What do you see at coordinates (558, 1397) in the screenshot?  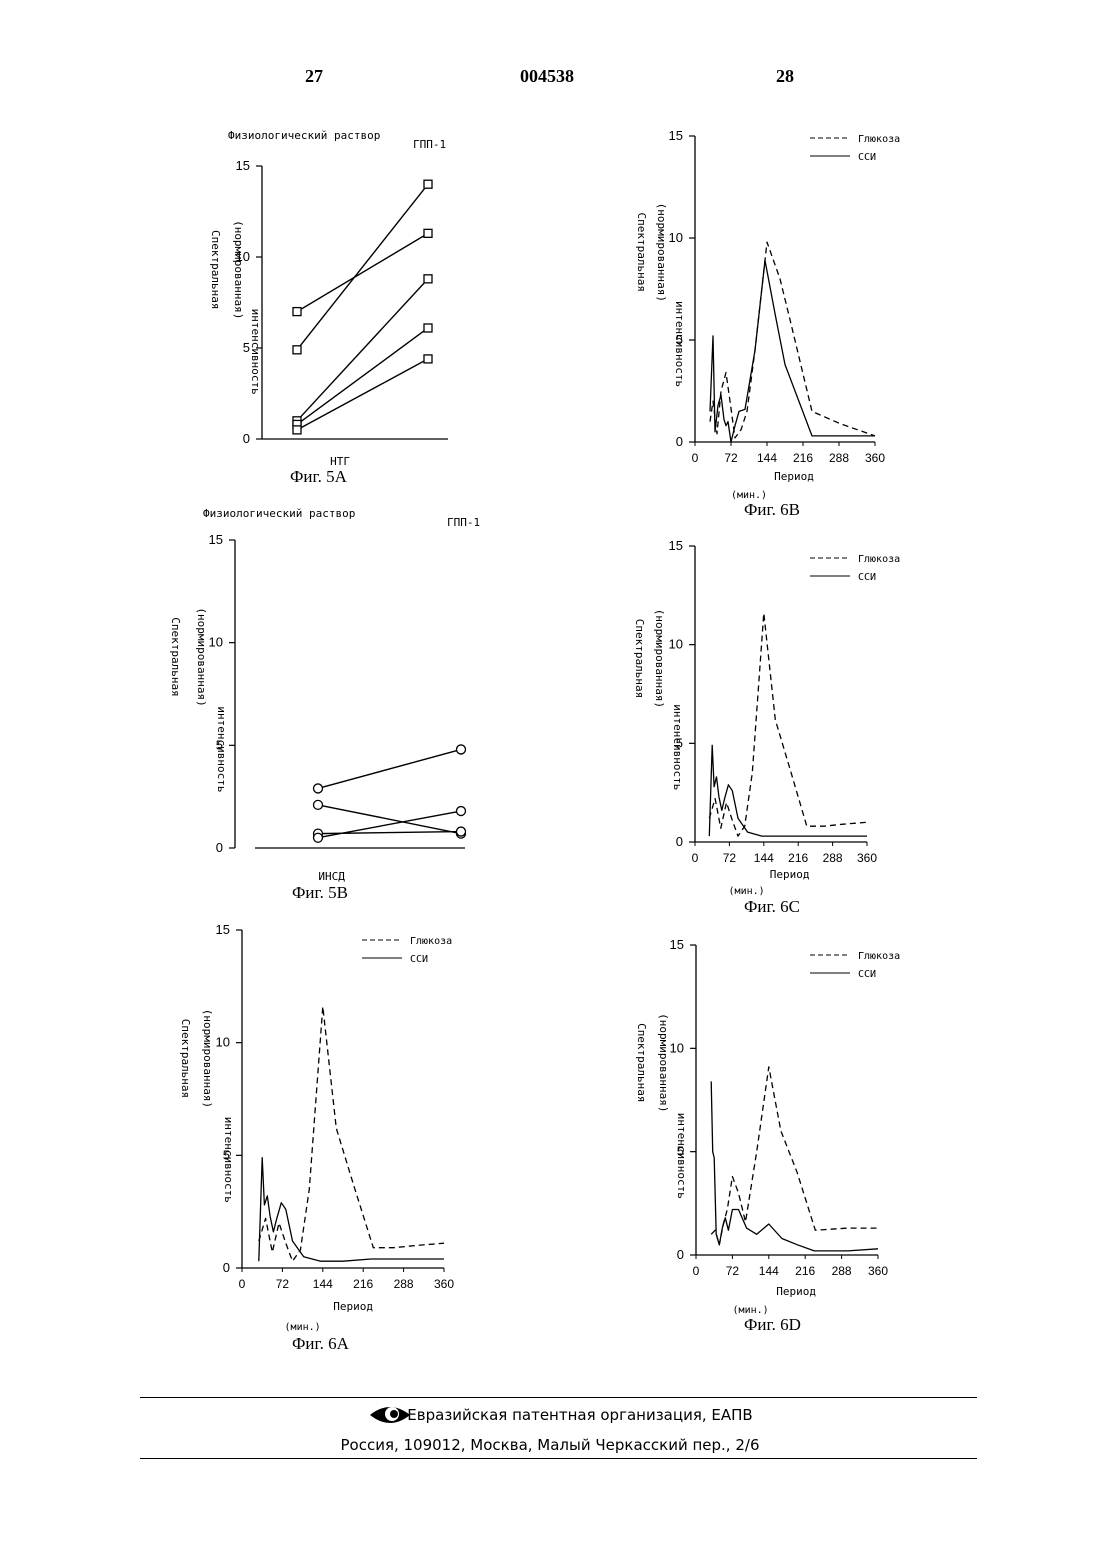 I see `footer-top-rule` at bounding box center [558, 1397].